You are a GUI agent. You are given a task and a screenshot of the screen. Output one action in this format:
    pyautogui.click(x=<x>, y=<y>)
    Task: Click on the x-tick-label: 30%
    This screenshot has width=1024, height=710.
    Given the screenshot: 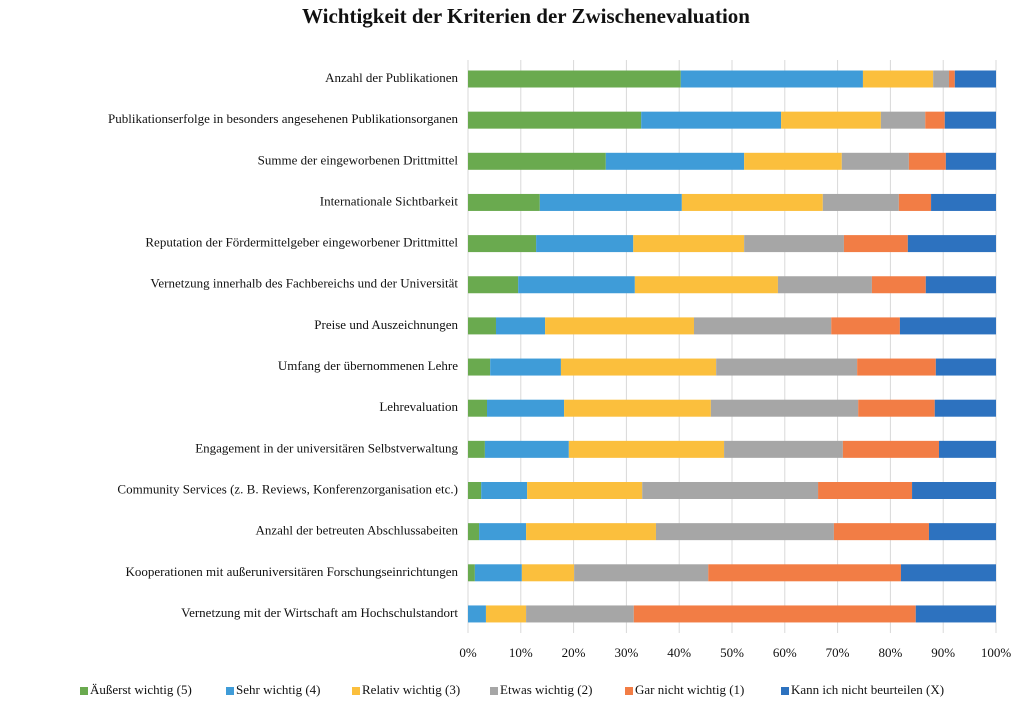 What is the action you would take?
    pyautogui.click(x=626, y=652)
    